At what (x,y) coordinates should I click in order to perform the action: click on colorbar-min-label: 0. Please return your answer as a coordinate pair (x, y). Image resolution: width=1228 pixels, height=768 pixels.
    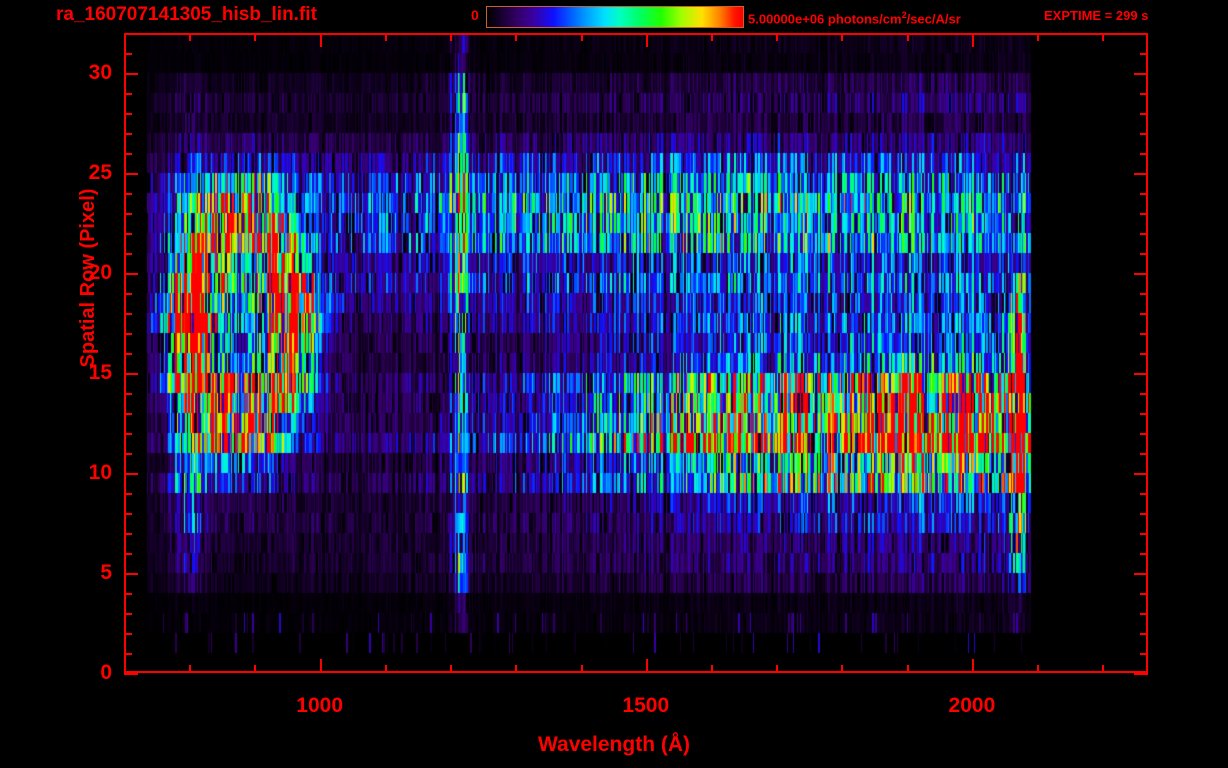
    Looking at the image, I should click on (475, 15).